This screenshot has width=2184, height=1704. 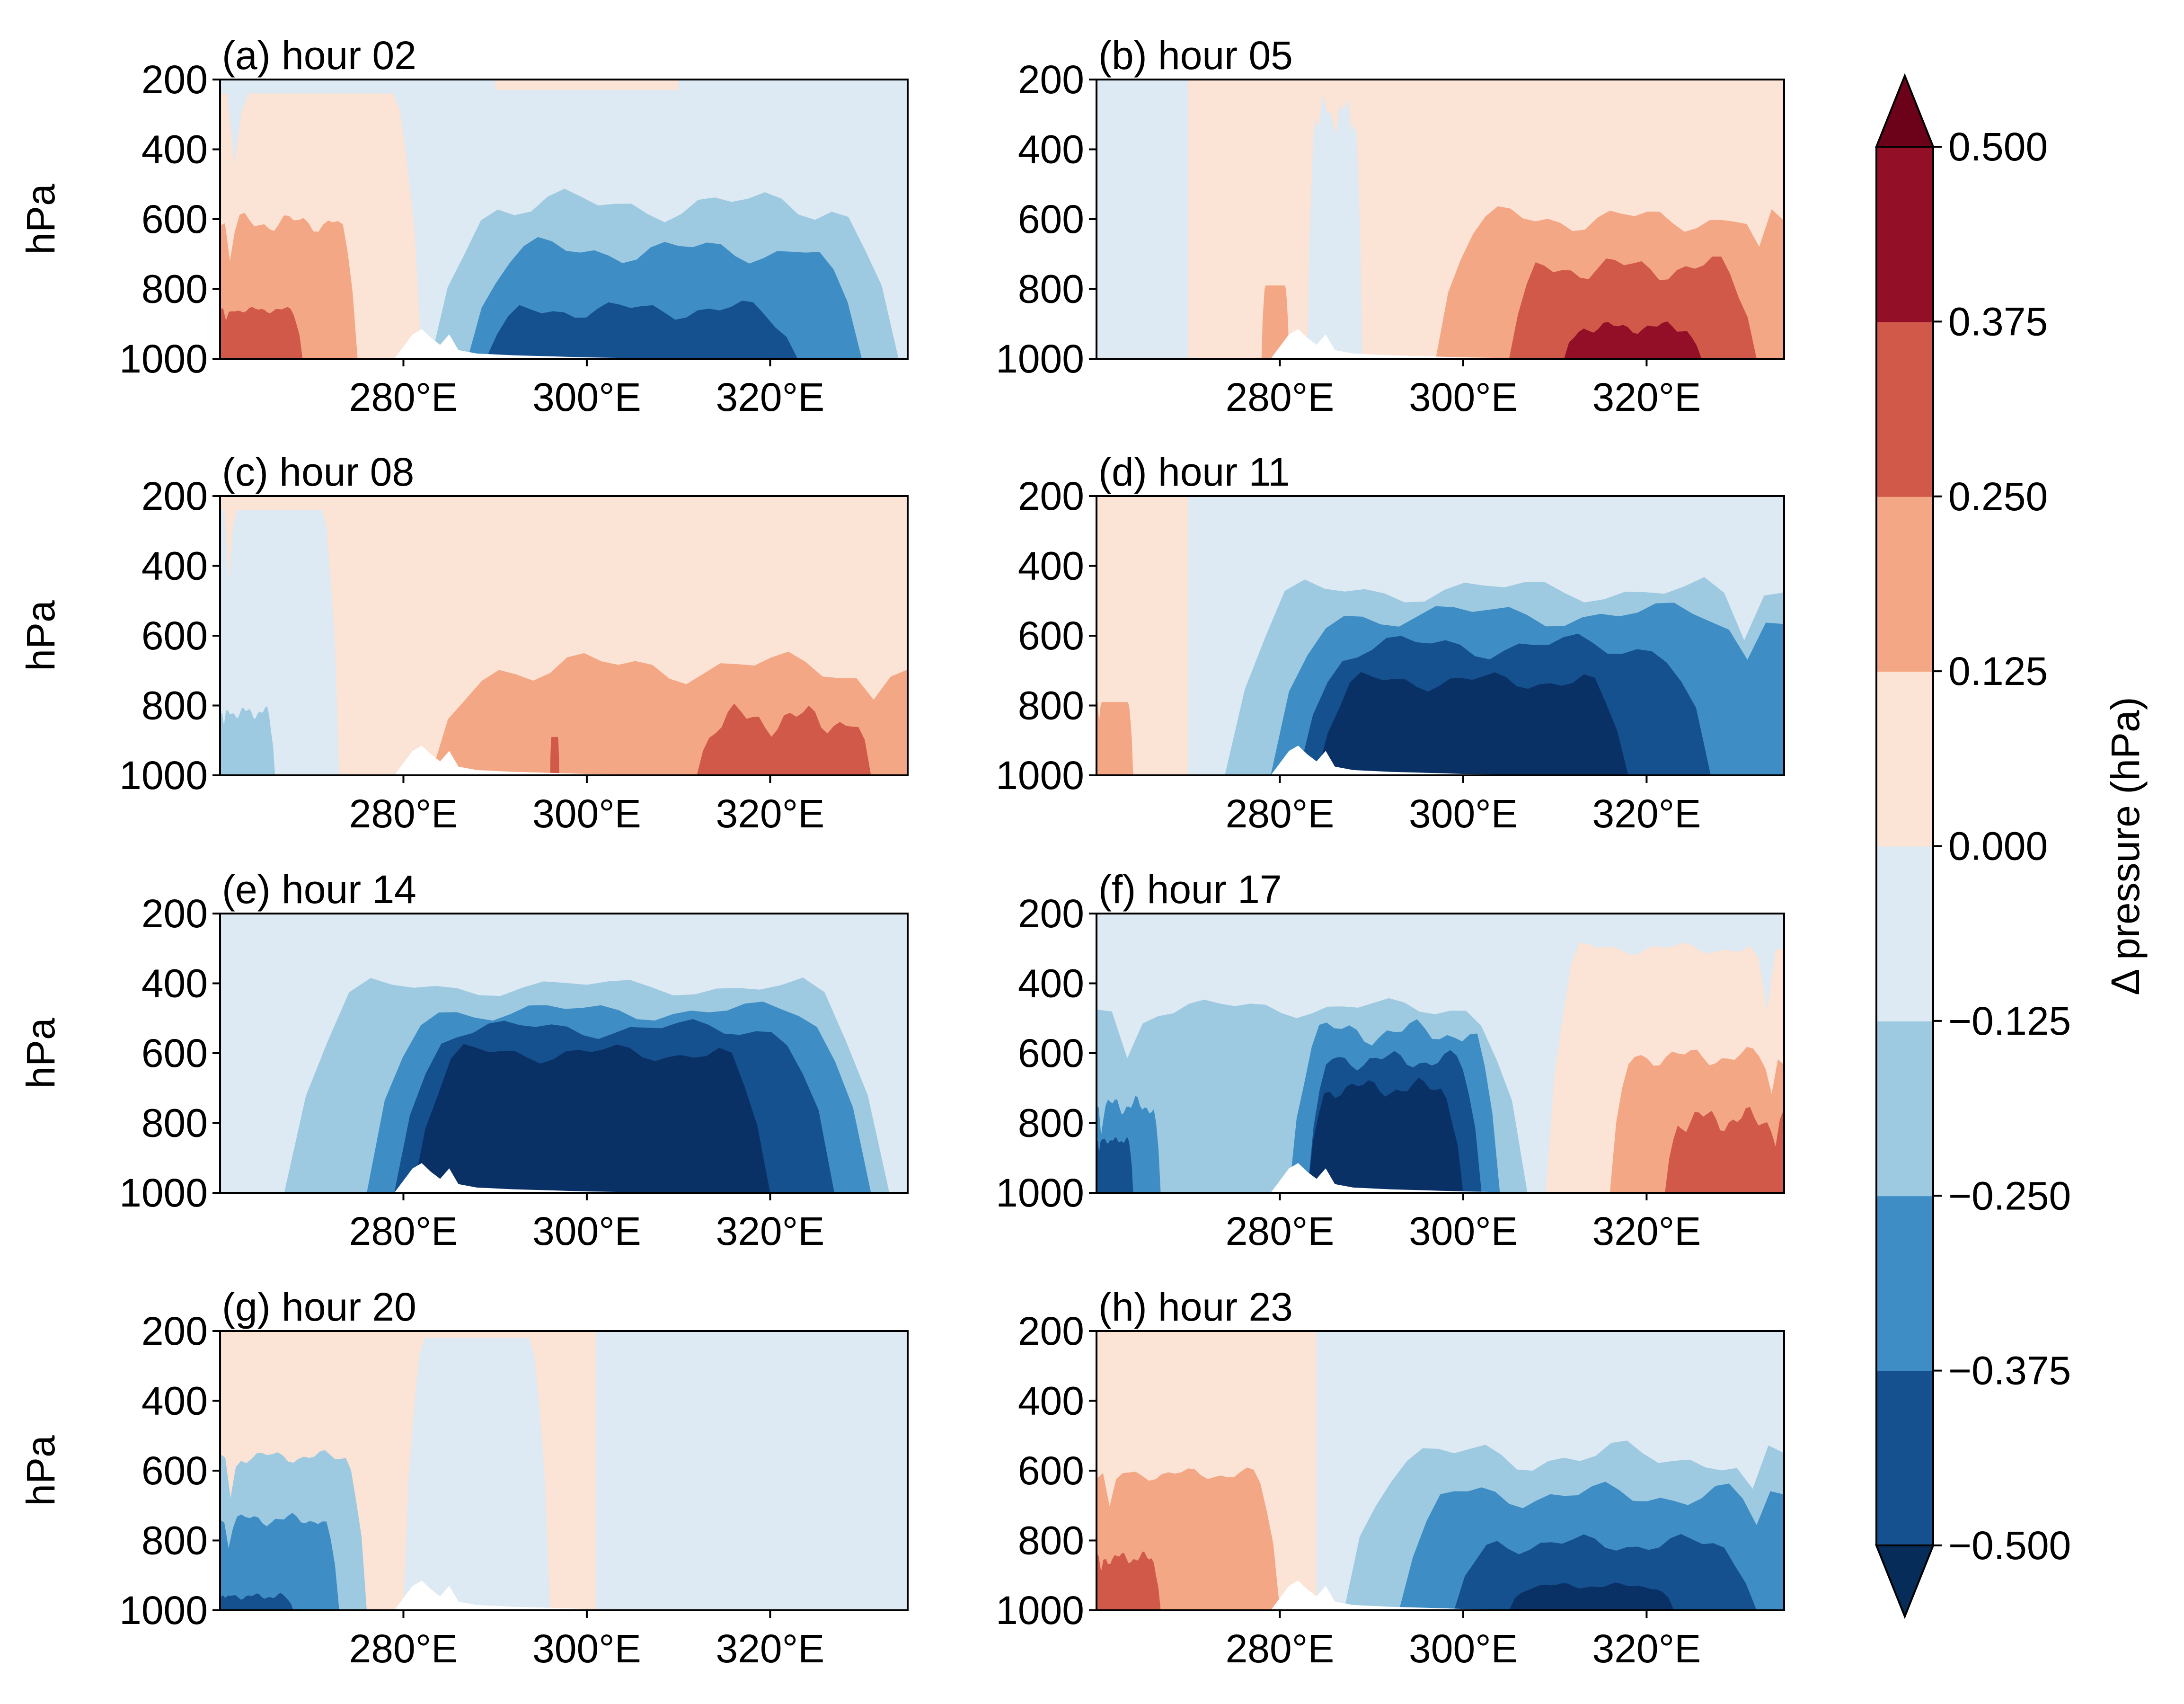 I want to click on colorbar-tick-label: 0.250, so click(x=1998, y=496).